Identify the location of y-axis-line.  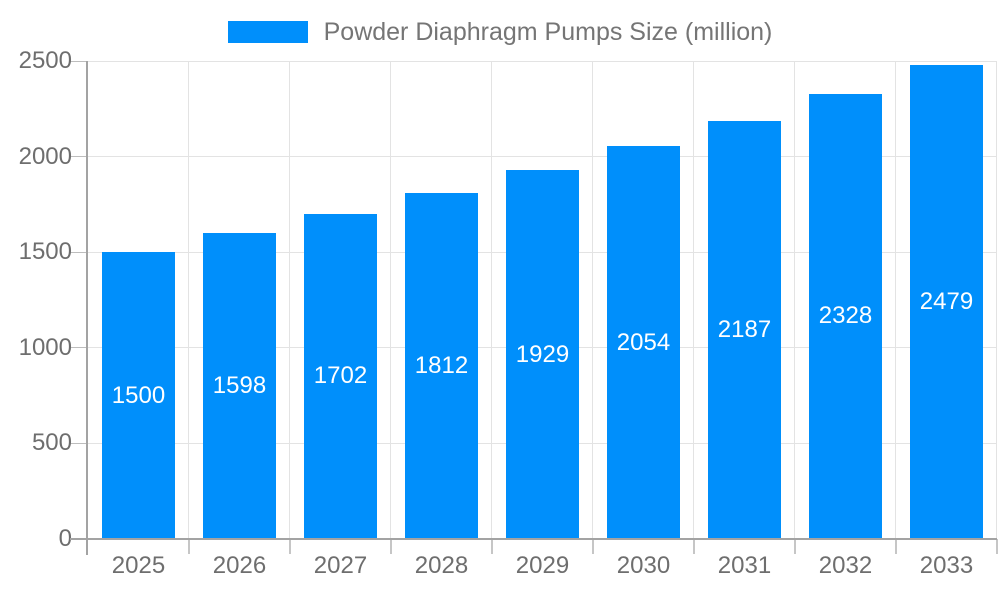
(87, 308).